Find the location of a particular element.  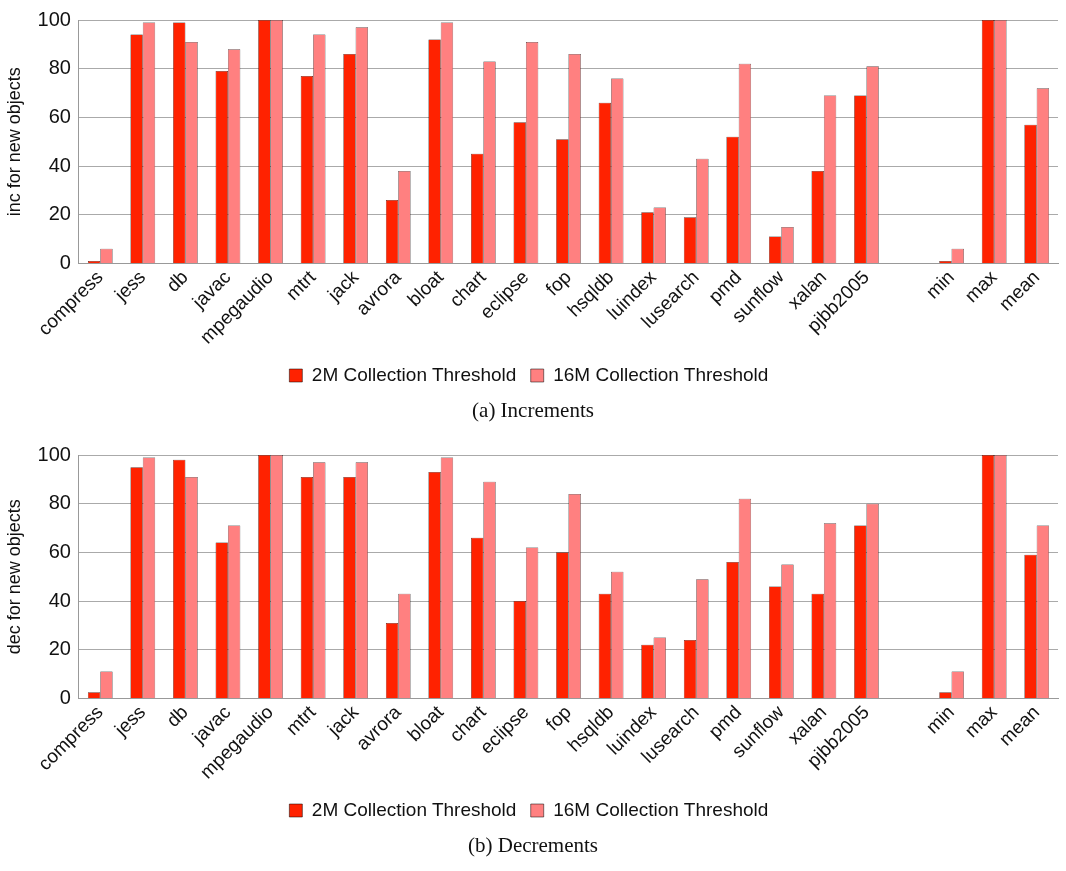

y-axis-title: inc for new objects is located at coordinates (13, 142).